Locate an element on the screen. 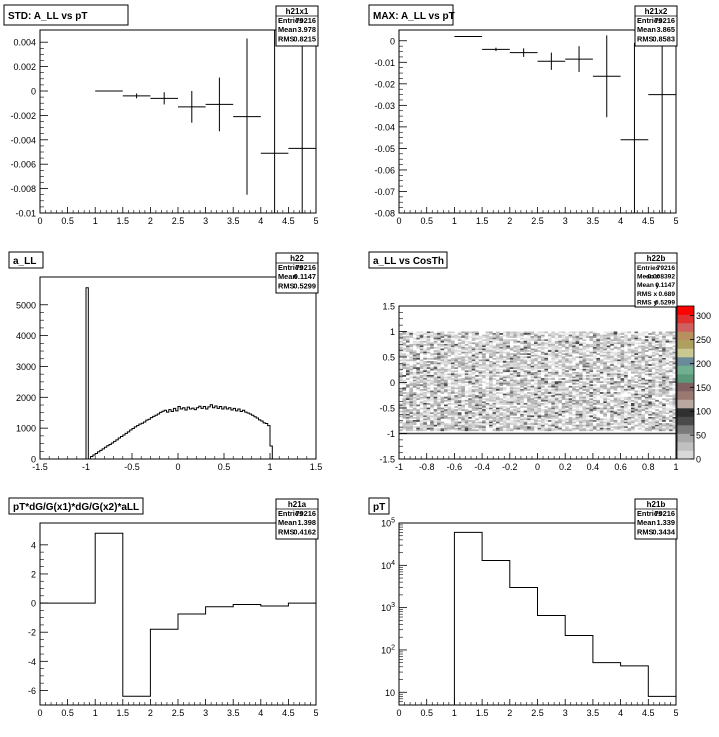  palette-cell is located at coordinates (685, 370).